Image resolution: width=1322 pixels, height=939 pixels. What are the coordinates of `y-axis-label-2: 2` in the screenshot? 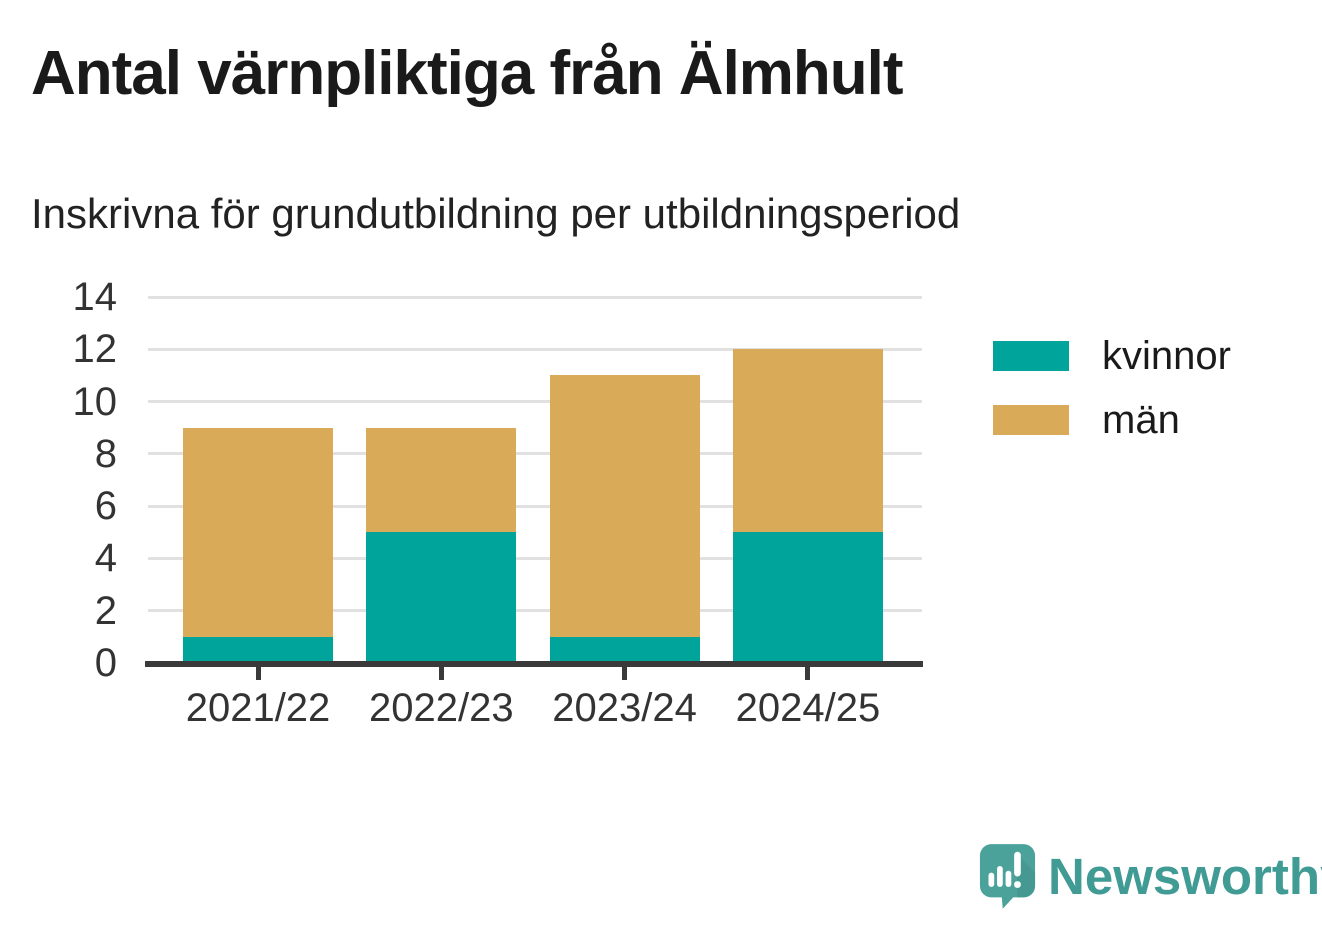 It's located at (105, 610).